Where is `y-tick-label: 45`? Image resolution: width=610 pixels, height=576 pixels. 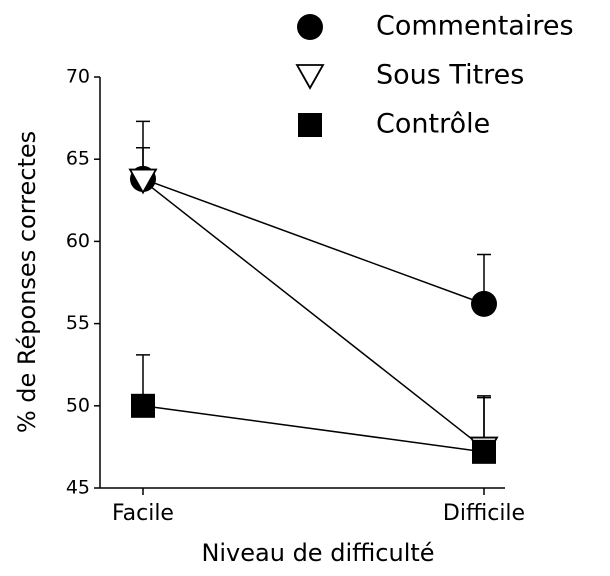 y-tick-label: 45 is located at coordinates (78, 488).